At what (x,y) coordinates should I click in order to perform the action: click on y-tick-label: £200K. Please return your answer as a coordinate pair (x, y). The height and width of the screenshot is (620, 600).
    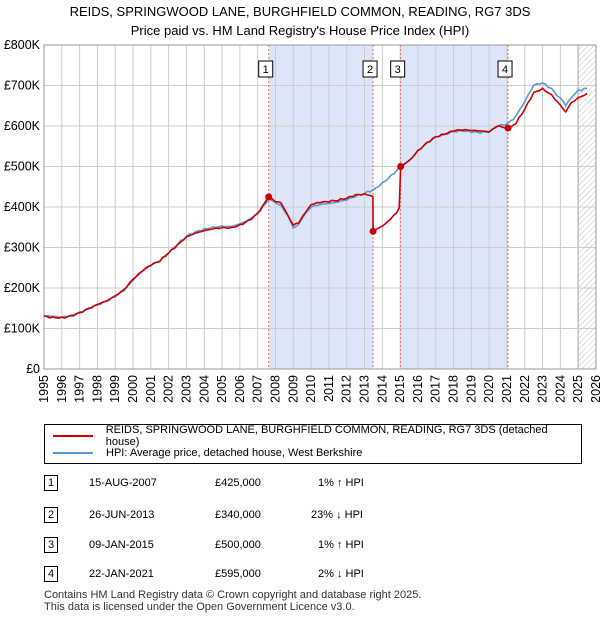
    Looking at the image, I should click on (22, 288).